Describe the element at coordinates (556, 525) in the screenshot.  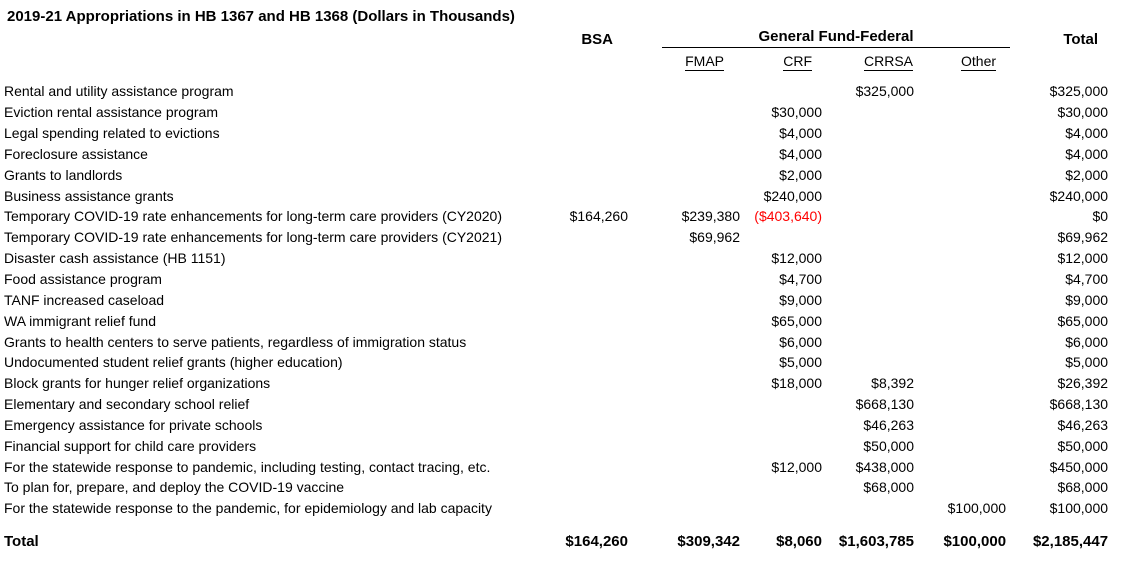
I see `spacer-row` at that location.